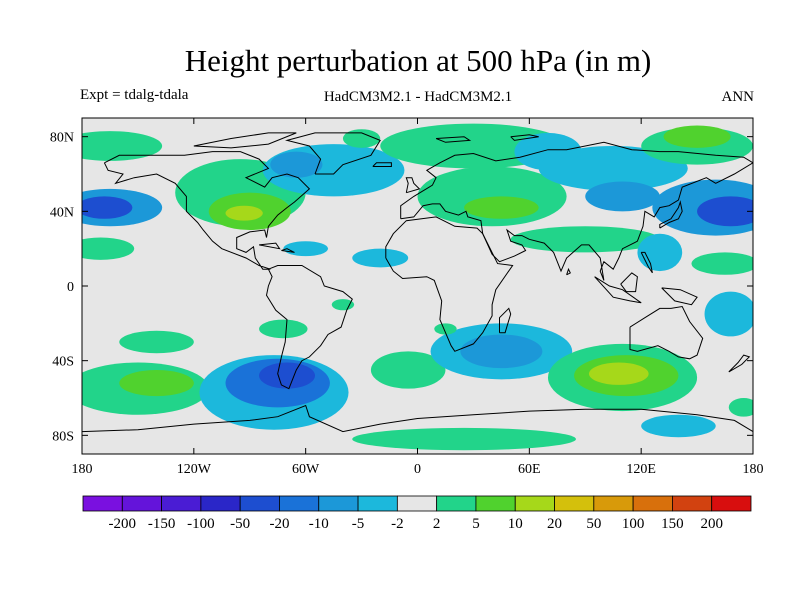 This screenshot has width=800, height=600. What do you see at coordinates (194, 469) in the screenshot?
I see `x-tick-label: 120W` at bounding box center [194, 469].